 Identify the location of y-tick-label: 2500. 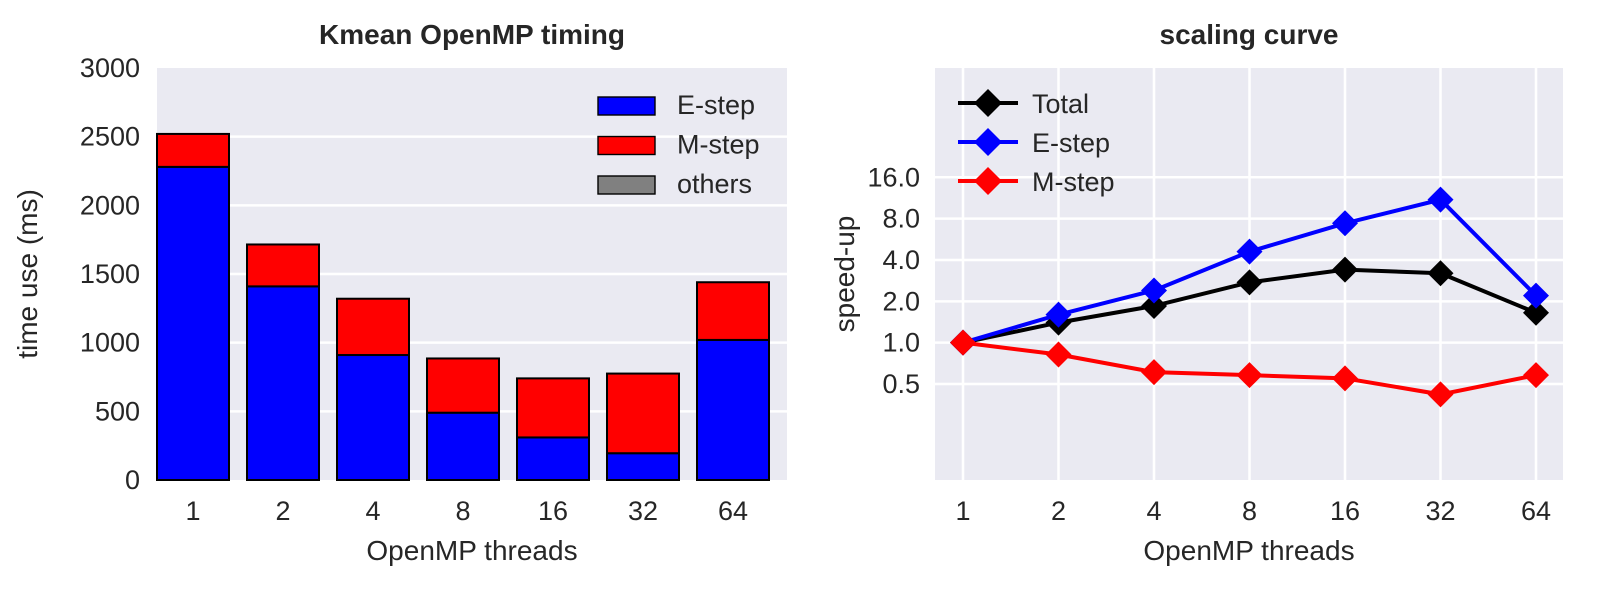
(110, 137).